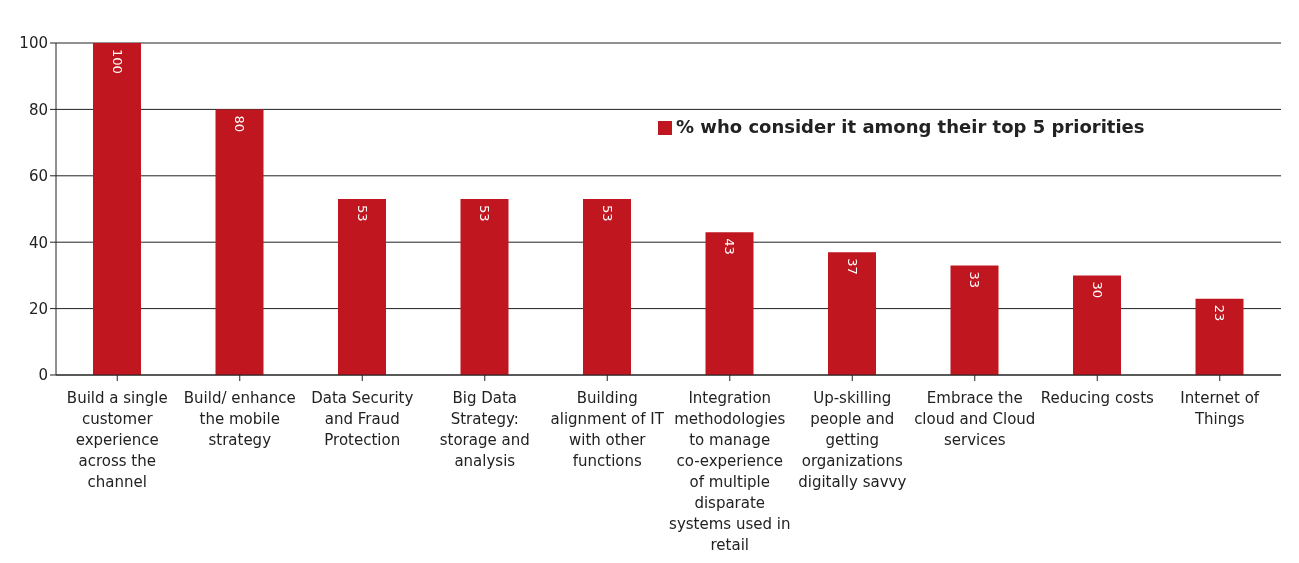  I want to click on data-label: 80, so click(239, 123).